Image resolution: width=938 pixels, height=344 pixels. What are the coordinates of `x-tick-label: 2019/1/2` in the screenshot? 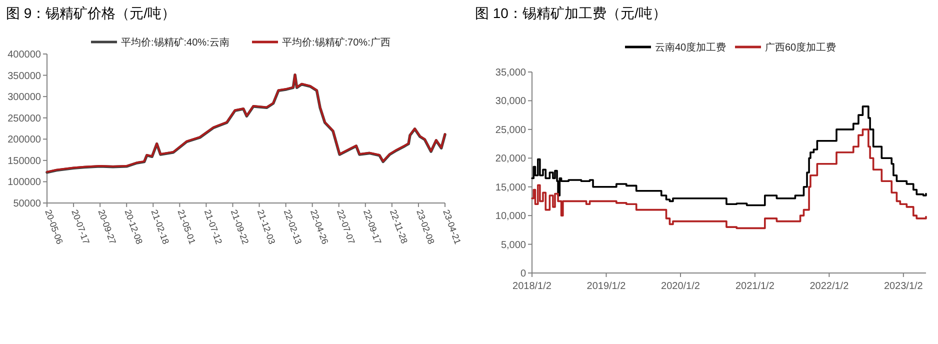 It's located at (606, 286).